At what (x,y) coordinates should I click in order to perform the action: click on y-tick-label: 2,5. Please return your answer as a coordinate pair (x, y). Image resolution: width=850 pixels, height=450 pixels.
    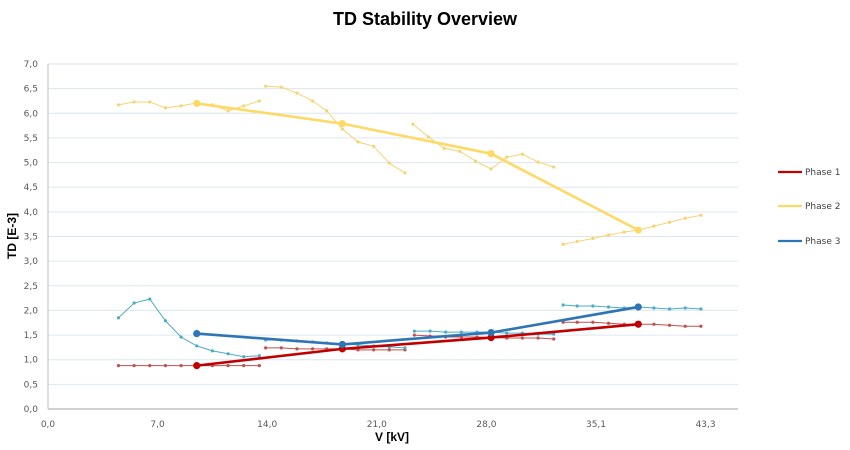
    Looking at the image, I should click on (31, 287).